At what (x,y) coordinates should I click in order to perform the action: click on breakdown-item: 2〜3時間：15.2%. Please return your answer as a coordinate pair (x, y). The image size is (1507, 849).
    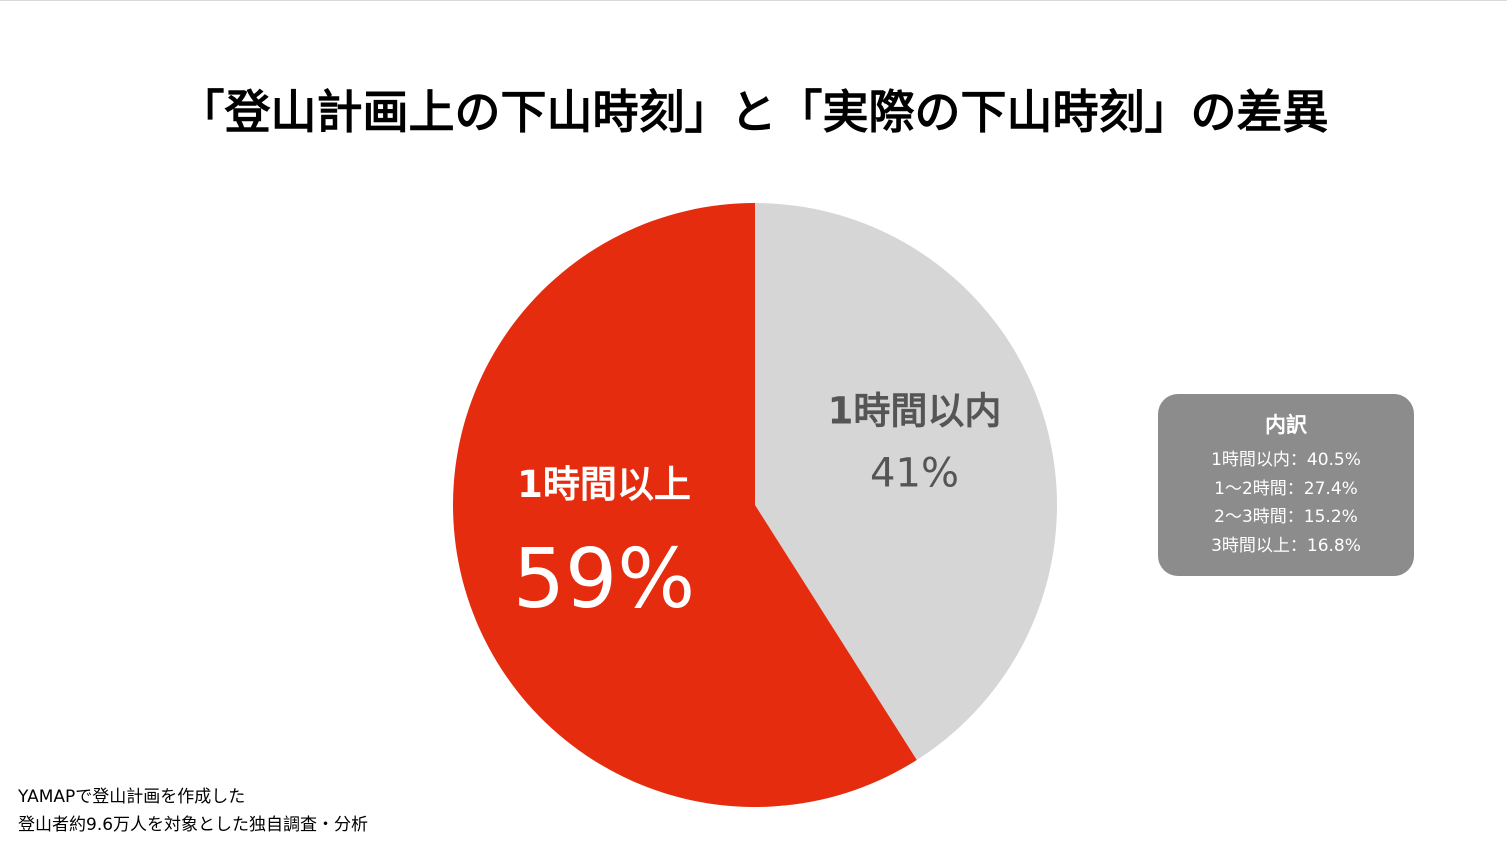
    Looking at the image, I should click on (1286, 517).